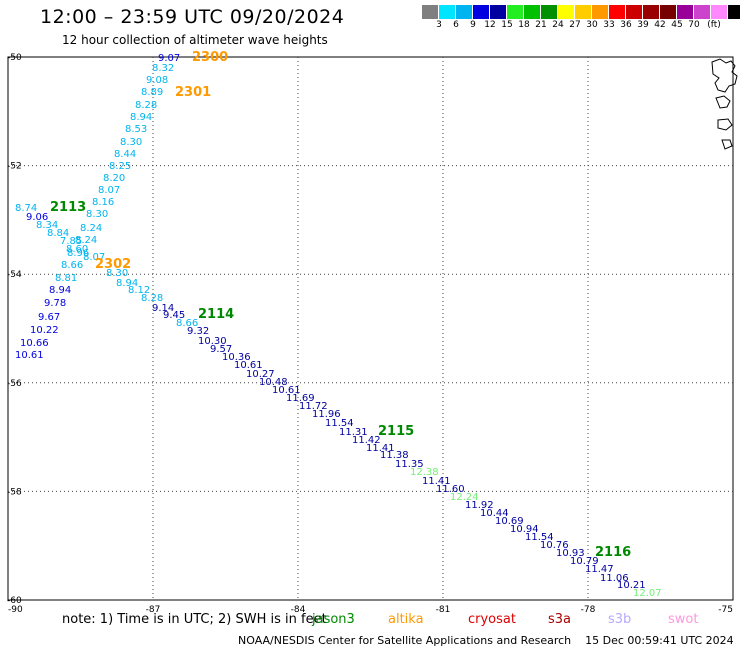 This screenshot has width=740, height=650. I want to click on lon-tick-label: -90, so click(15, 610).